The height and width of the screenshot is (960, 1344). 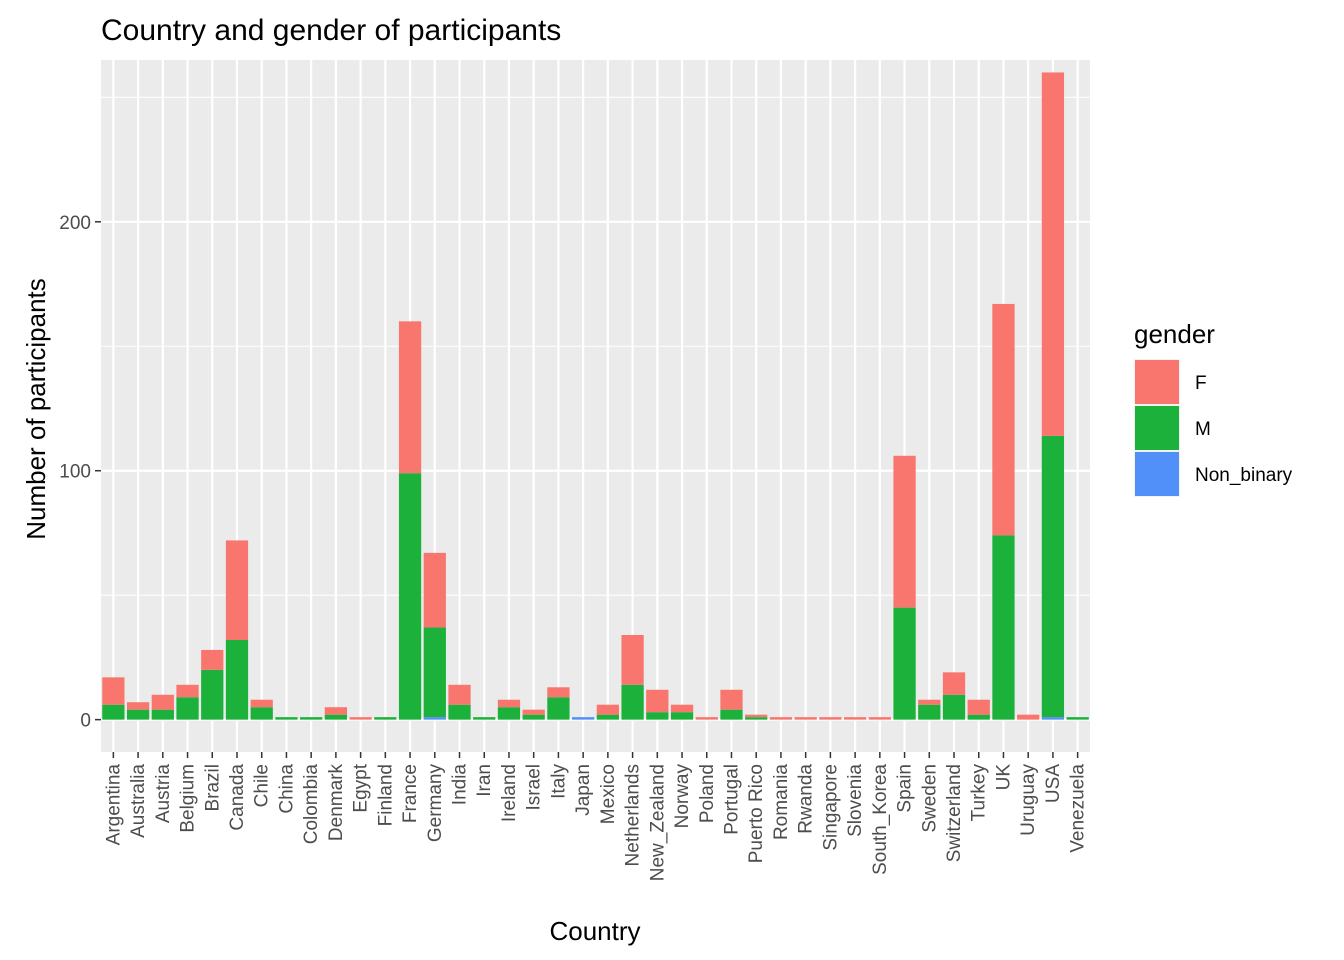 I want to click on bar-segment-non-binary, so click(x=434, y=718).